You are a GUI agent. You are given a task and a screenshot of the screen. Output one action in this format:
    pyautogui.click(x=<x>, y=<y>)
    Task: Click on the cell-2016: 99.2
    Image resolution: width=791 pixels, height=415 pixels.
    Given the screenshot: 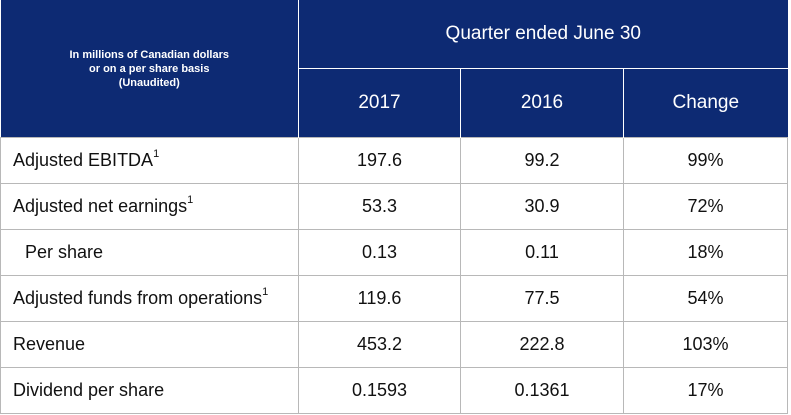 What is the action you would take?
    pyautogui.click(x=542, y=160)
    